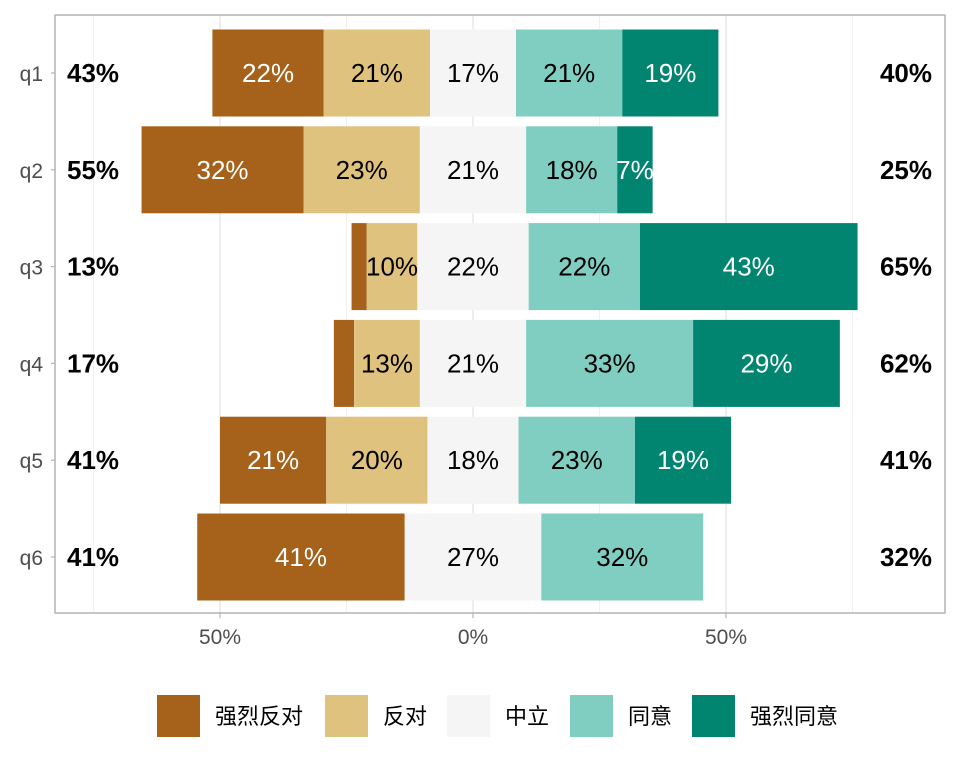  What do you see at coordinates (93, 557) in the screenshot?
I see `left-total-q6: 41%` at bounding box center [93, 557].